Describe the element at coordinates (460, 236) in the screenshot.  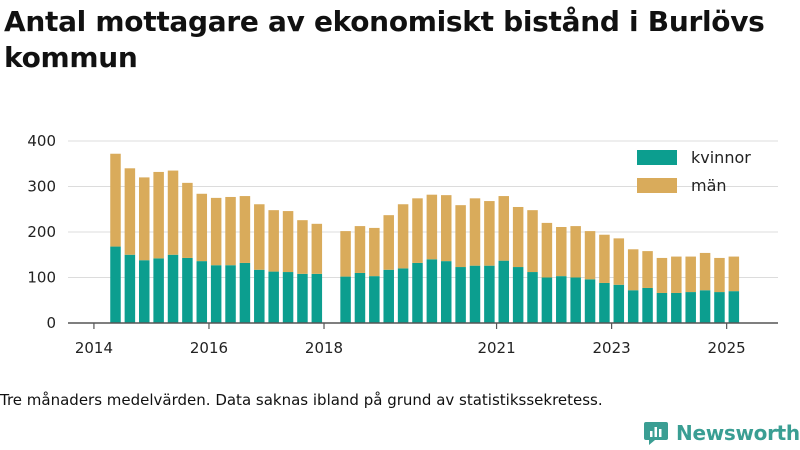
I see `bar-män-2020-Q2` at that location.